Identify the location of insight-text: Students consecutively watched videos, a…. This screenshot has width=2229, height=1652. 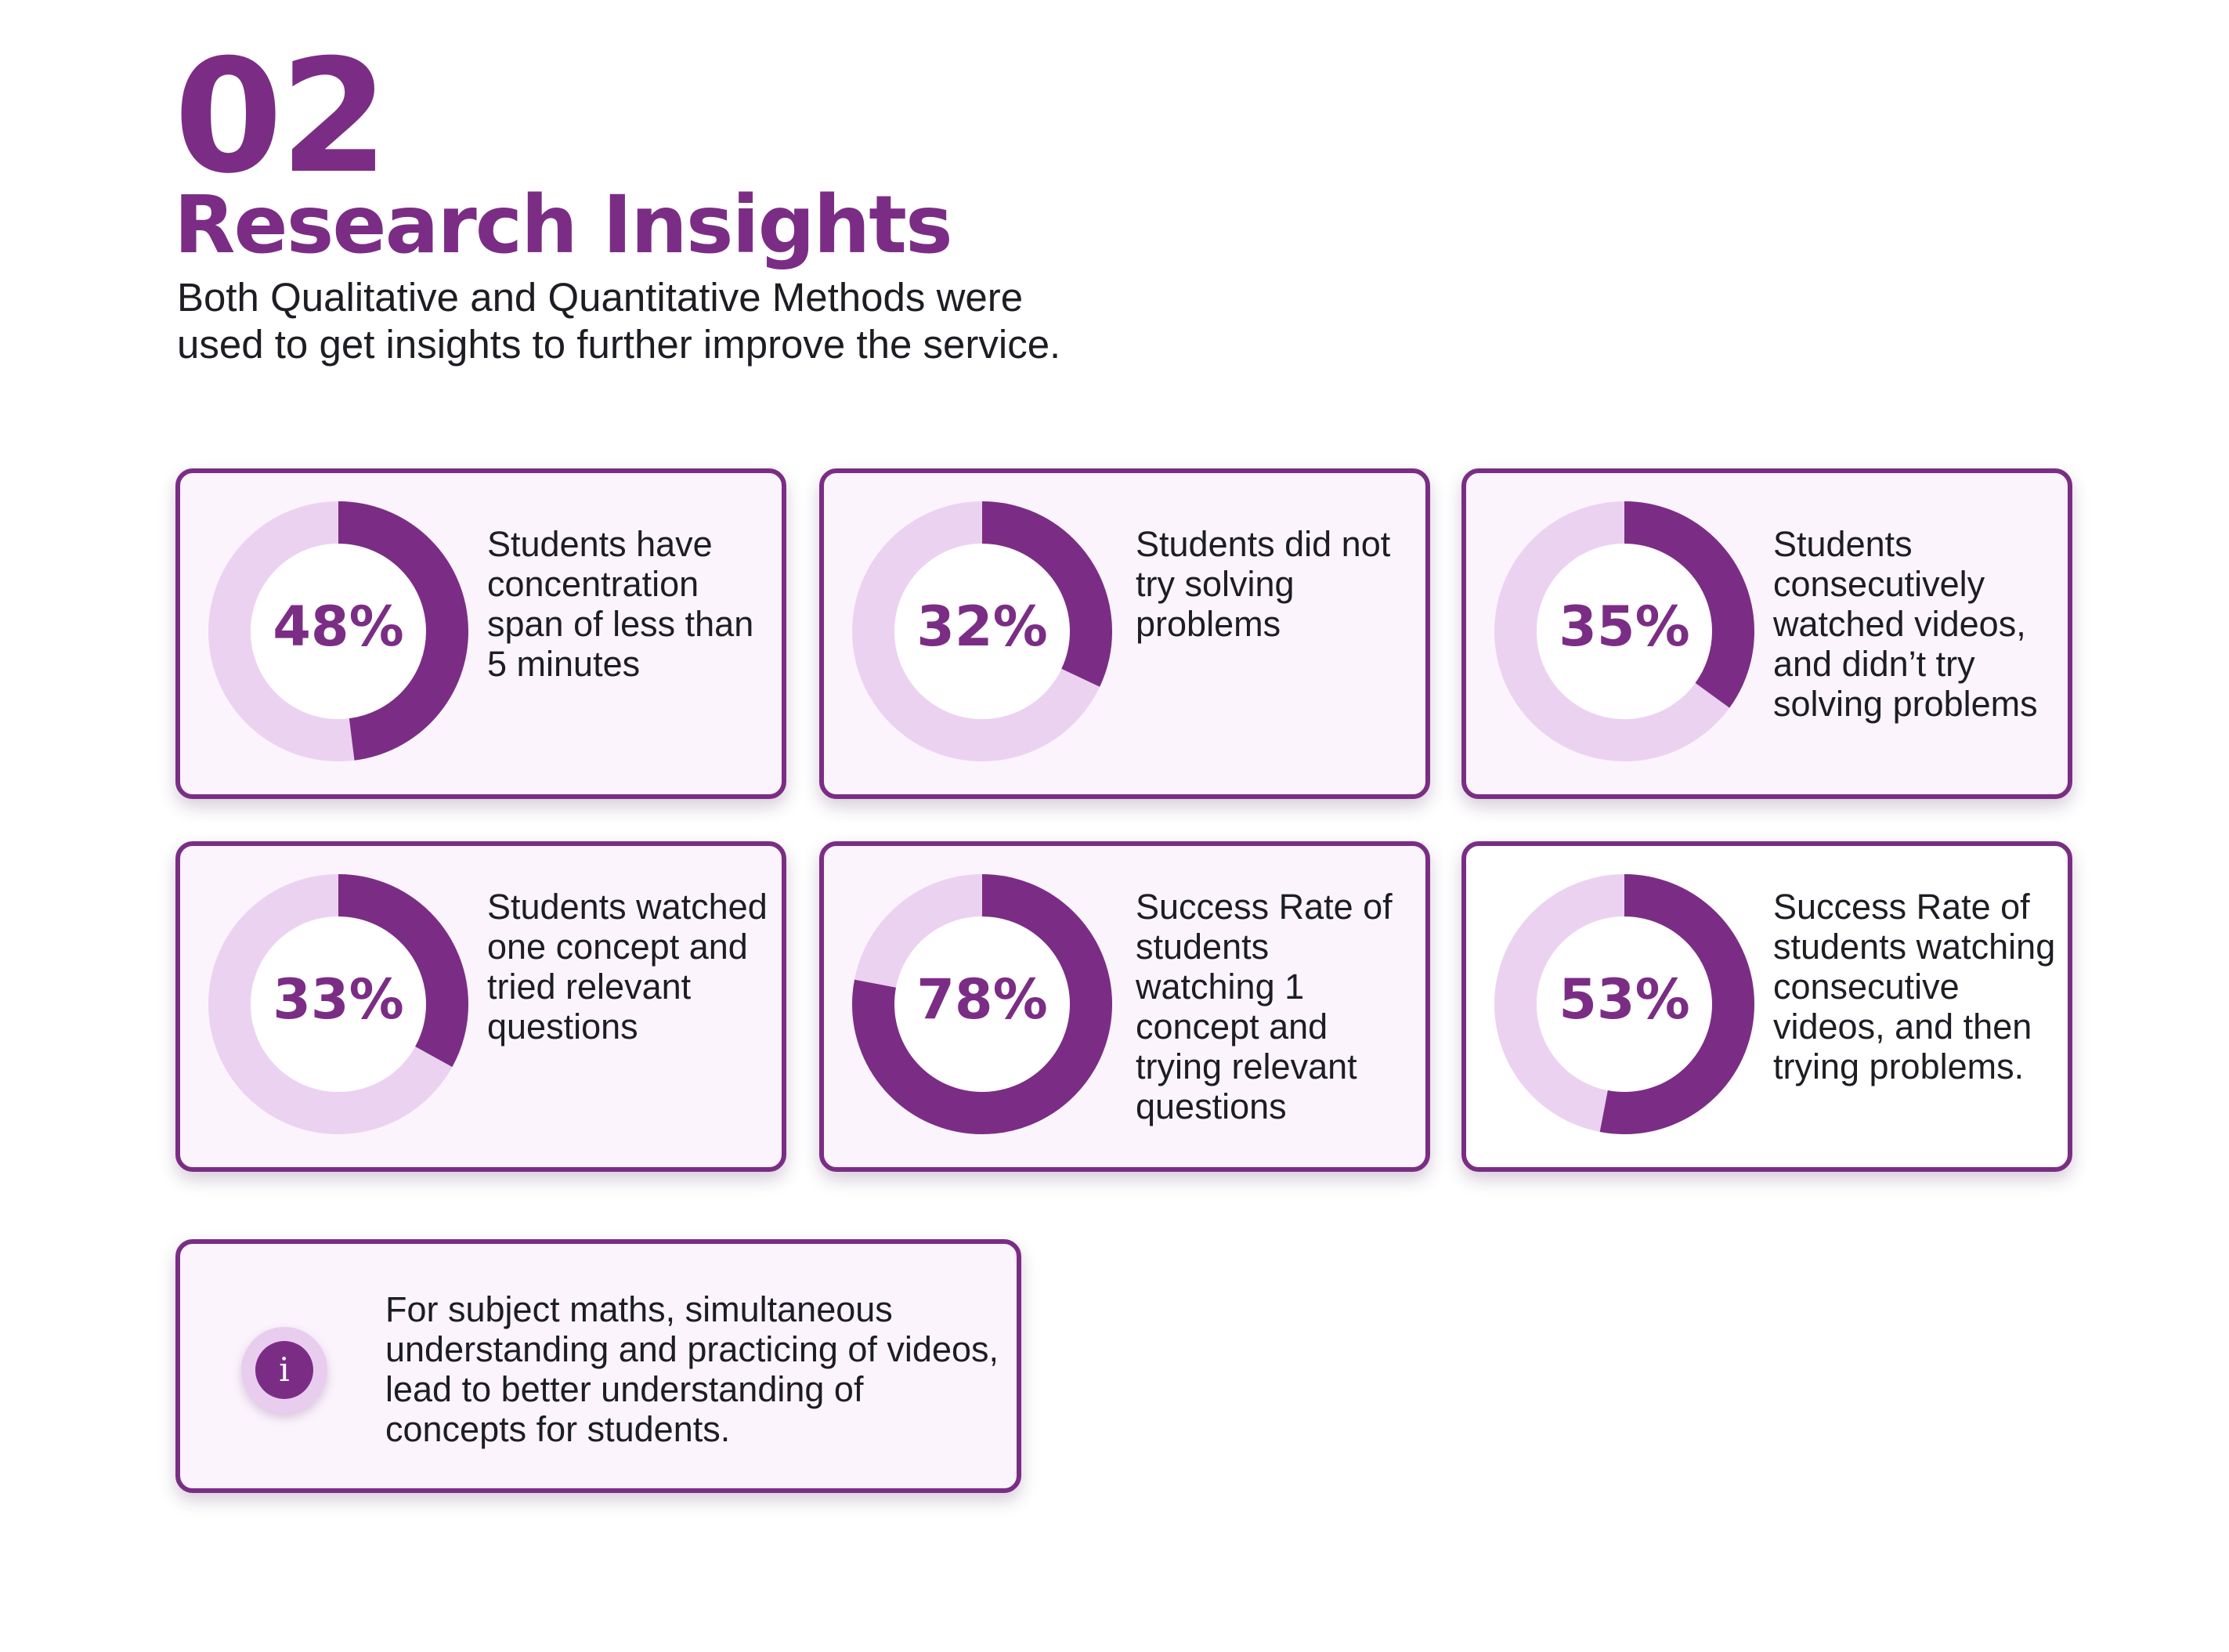
(1905, 624).